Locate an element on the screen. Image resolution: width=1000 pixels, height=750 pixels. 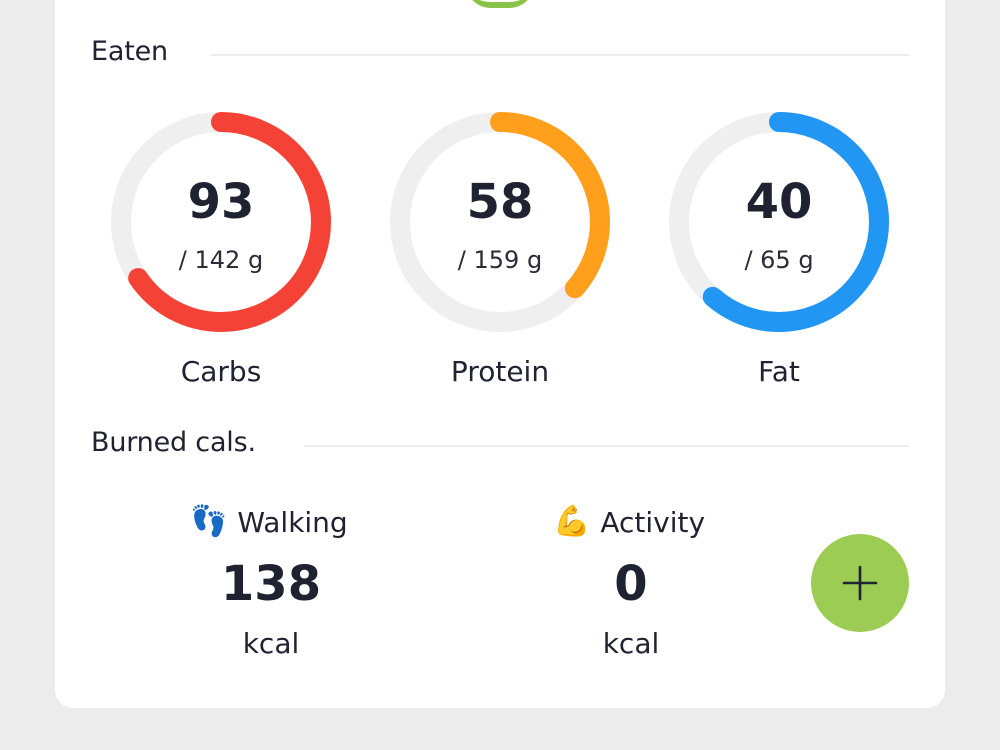
fat-ring is located at coordinates (779, 222).